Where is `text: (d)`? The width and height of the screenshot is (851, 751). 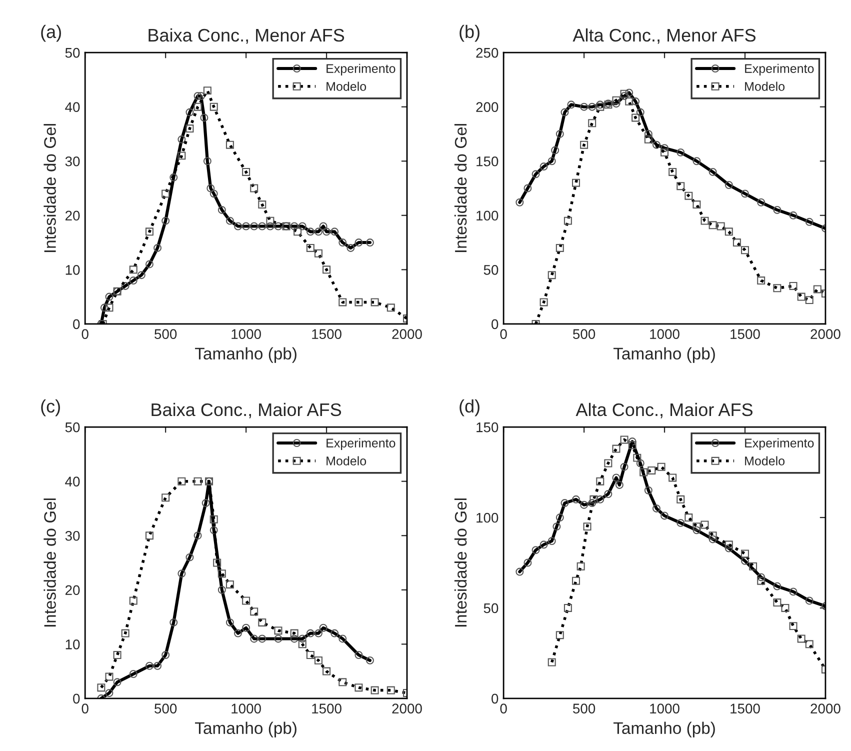
text: (d) is located at coordinates (470, 407).